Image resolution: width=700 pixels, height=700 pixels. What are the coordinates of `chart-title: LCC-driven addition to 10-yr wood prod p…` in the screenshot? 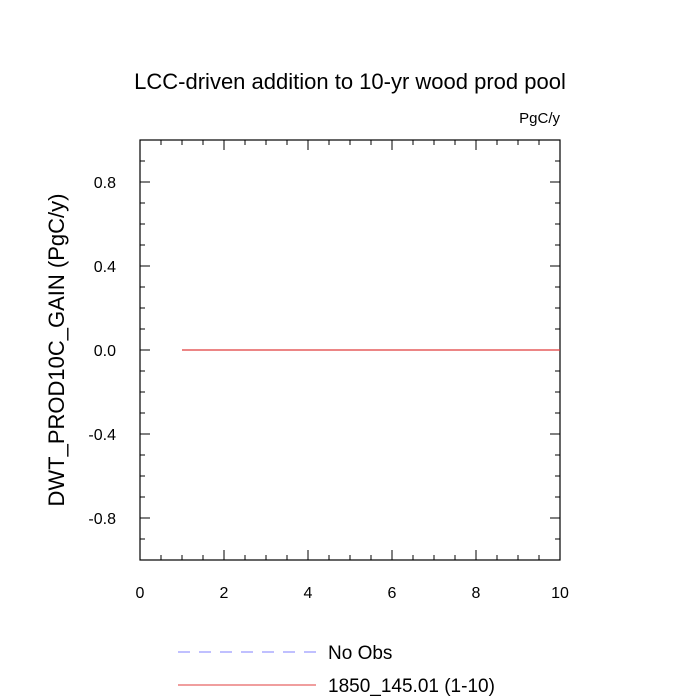 It's located at (350, 81).